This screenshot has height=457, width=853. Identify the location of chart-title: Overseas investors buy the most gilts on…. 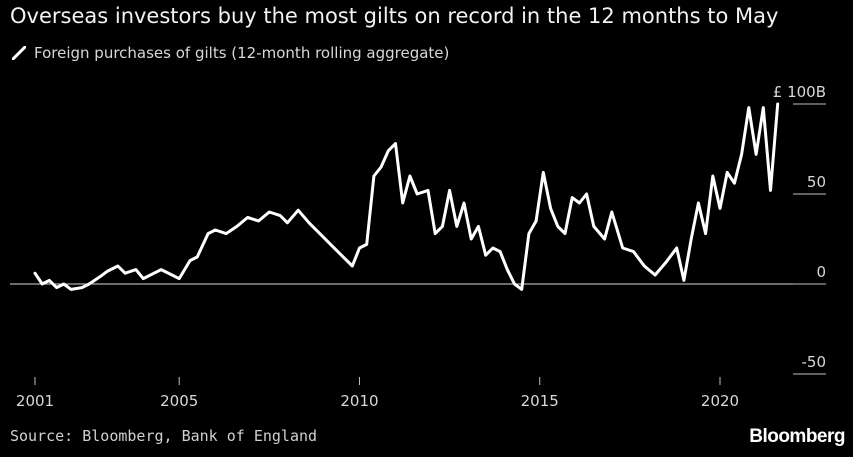
(394, 16).